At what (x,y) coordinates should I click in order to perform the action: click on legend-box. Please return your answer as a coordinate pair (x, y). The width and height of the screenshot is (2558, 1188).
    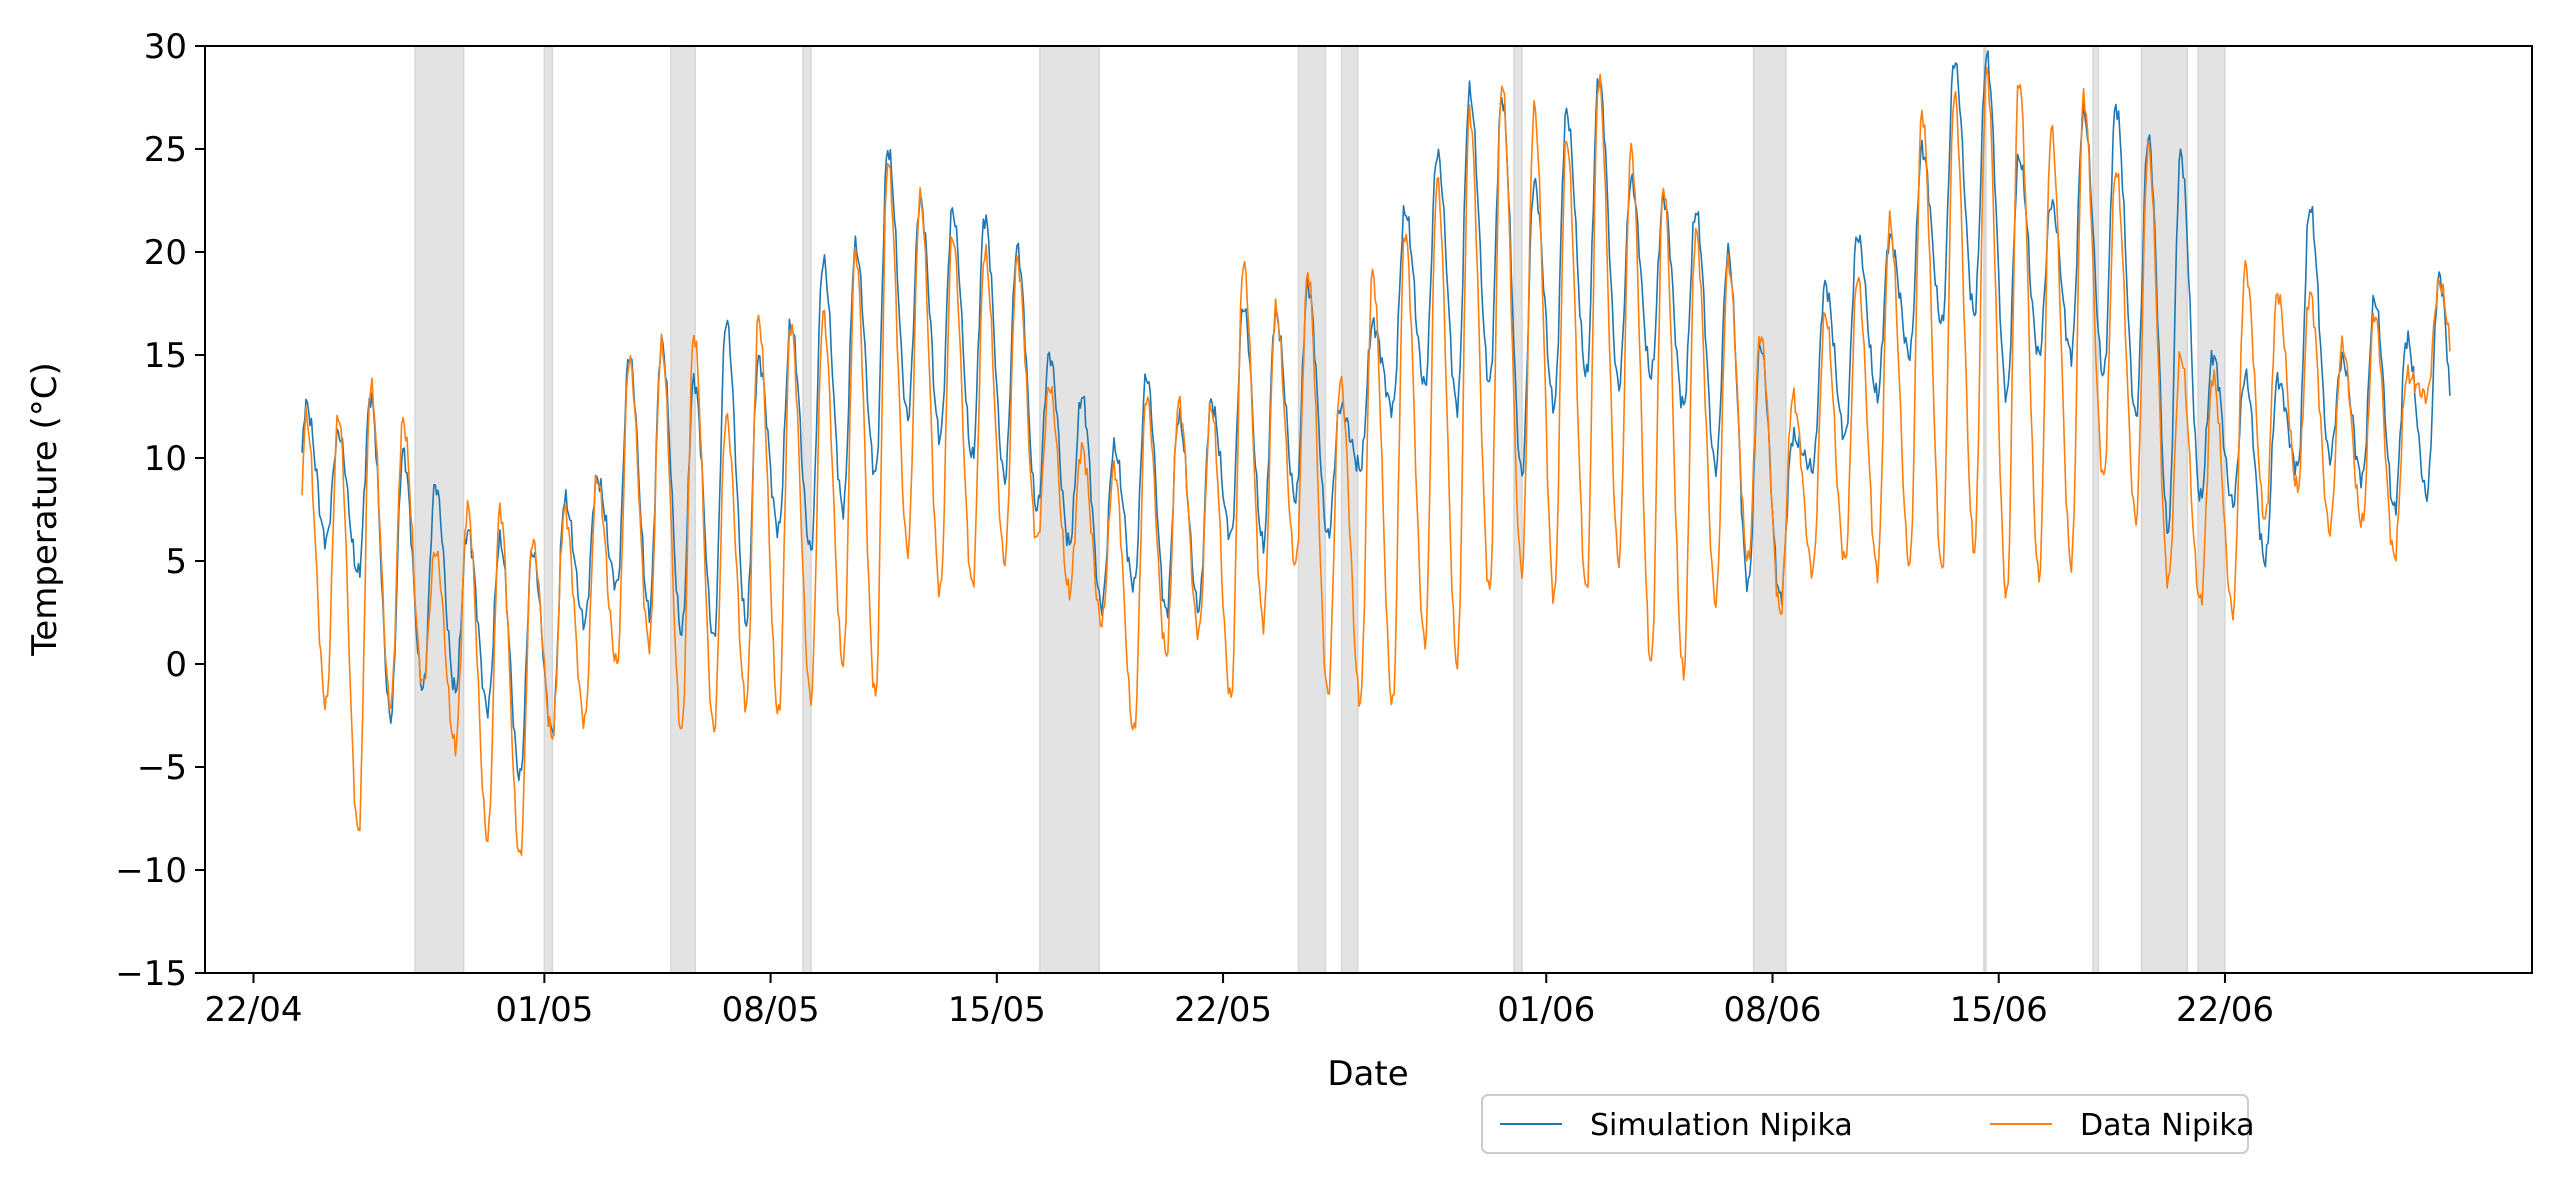
    Looking at the image, I should click on (1865, 1124).